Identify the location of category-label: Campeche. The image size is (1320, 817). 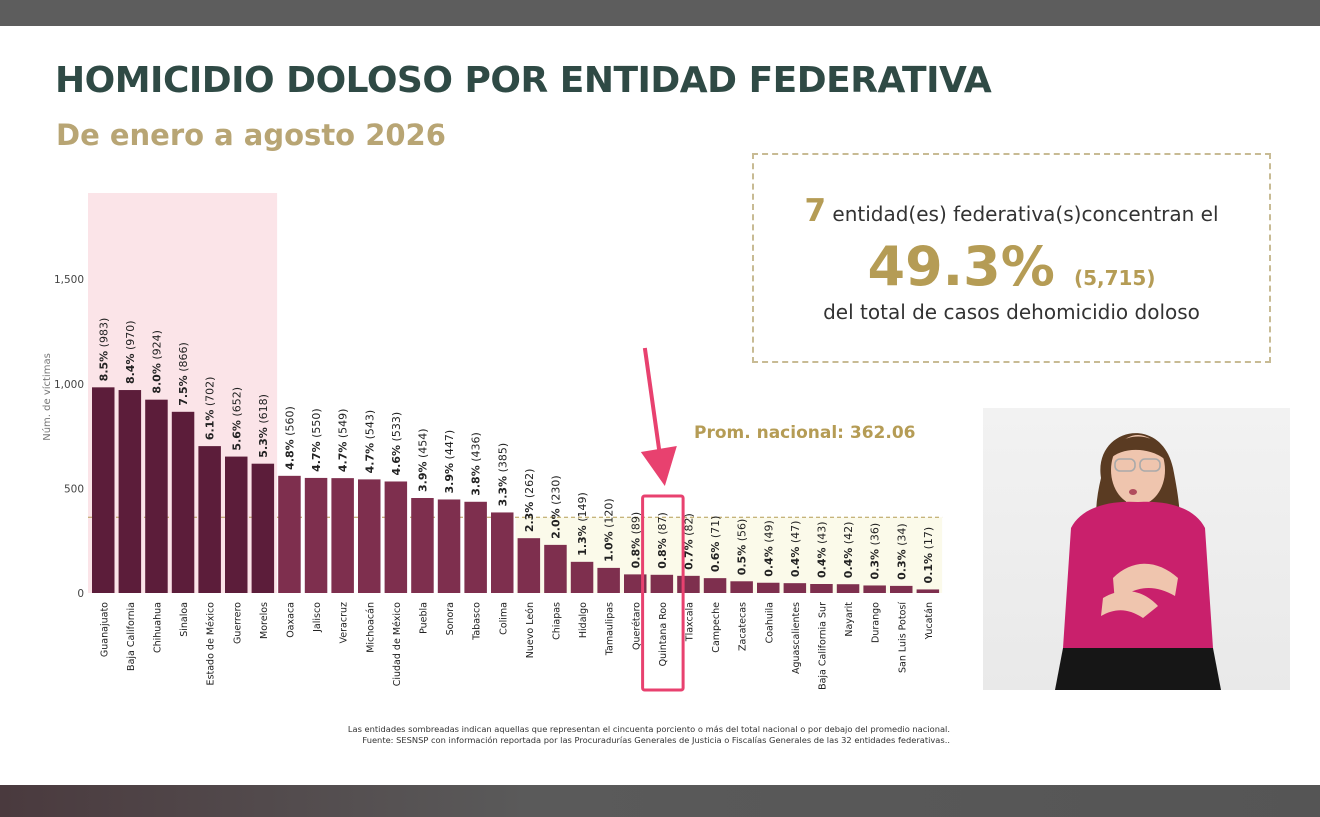
(716, 627).